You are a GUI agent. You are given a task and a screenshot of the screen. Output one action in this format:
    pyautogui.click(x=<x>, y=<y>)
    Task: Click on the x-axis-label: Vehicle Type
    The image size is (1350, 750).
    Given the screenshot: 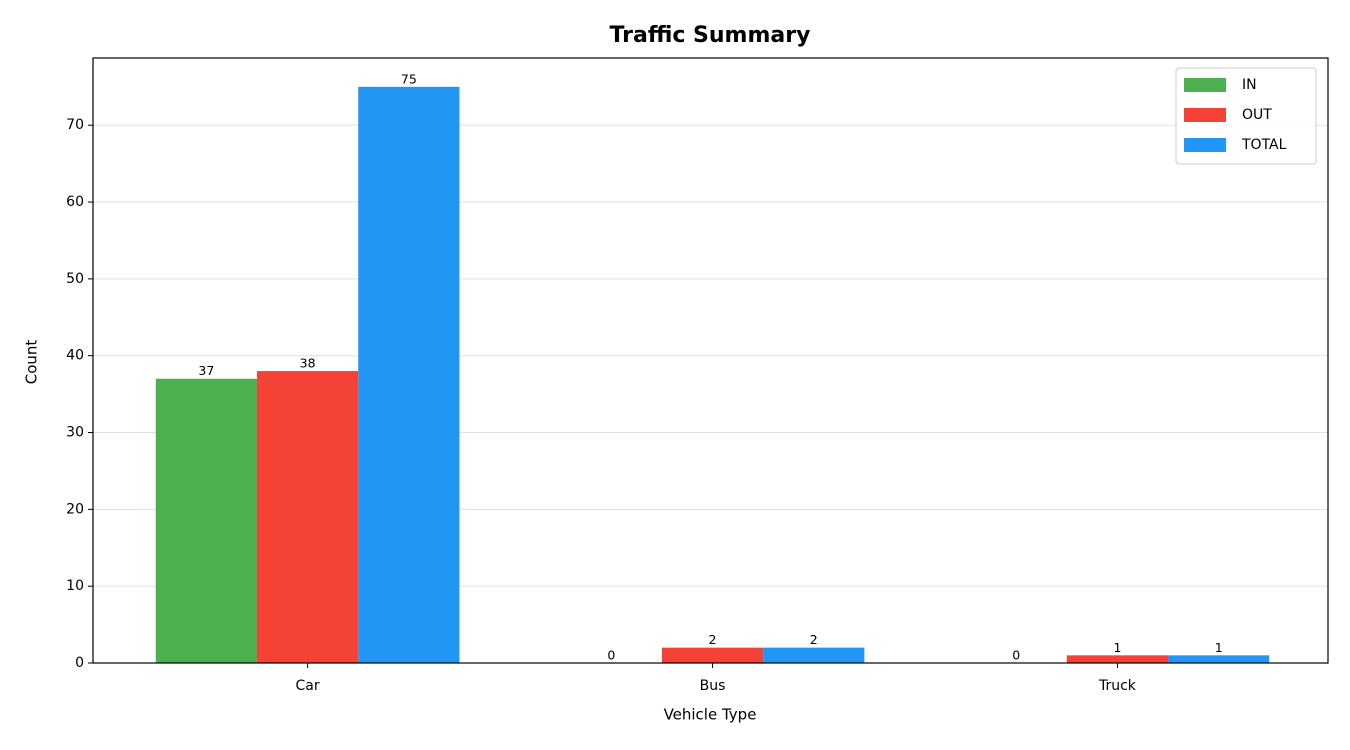 What is the action you would take?
    pyautogui.click(x=710, y=715)
    